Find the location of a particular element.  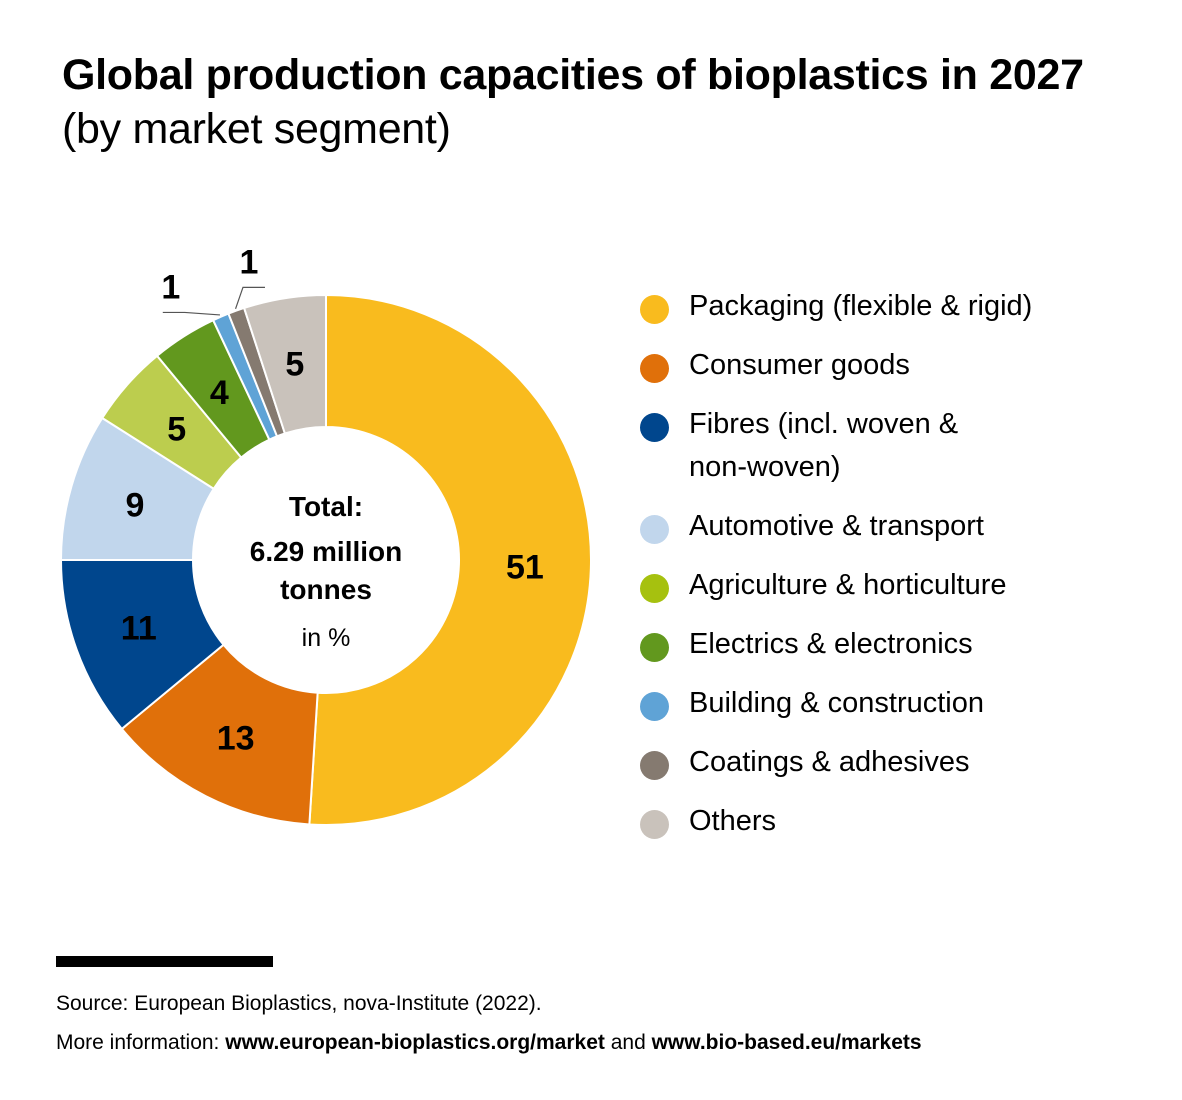

center-total-unit: tonnes is located at coordinates (326, 589).